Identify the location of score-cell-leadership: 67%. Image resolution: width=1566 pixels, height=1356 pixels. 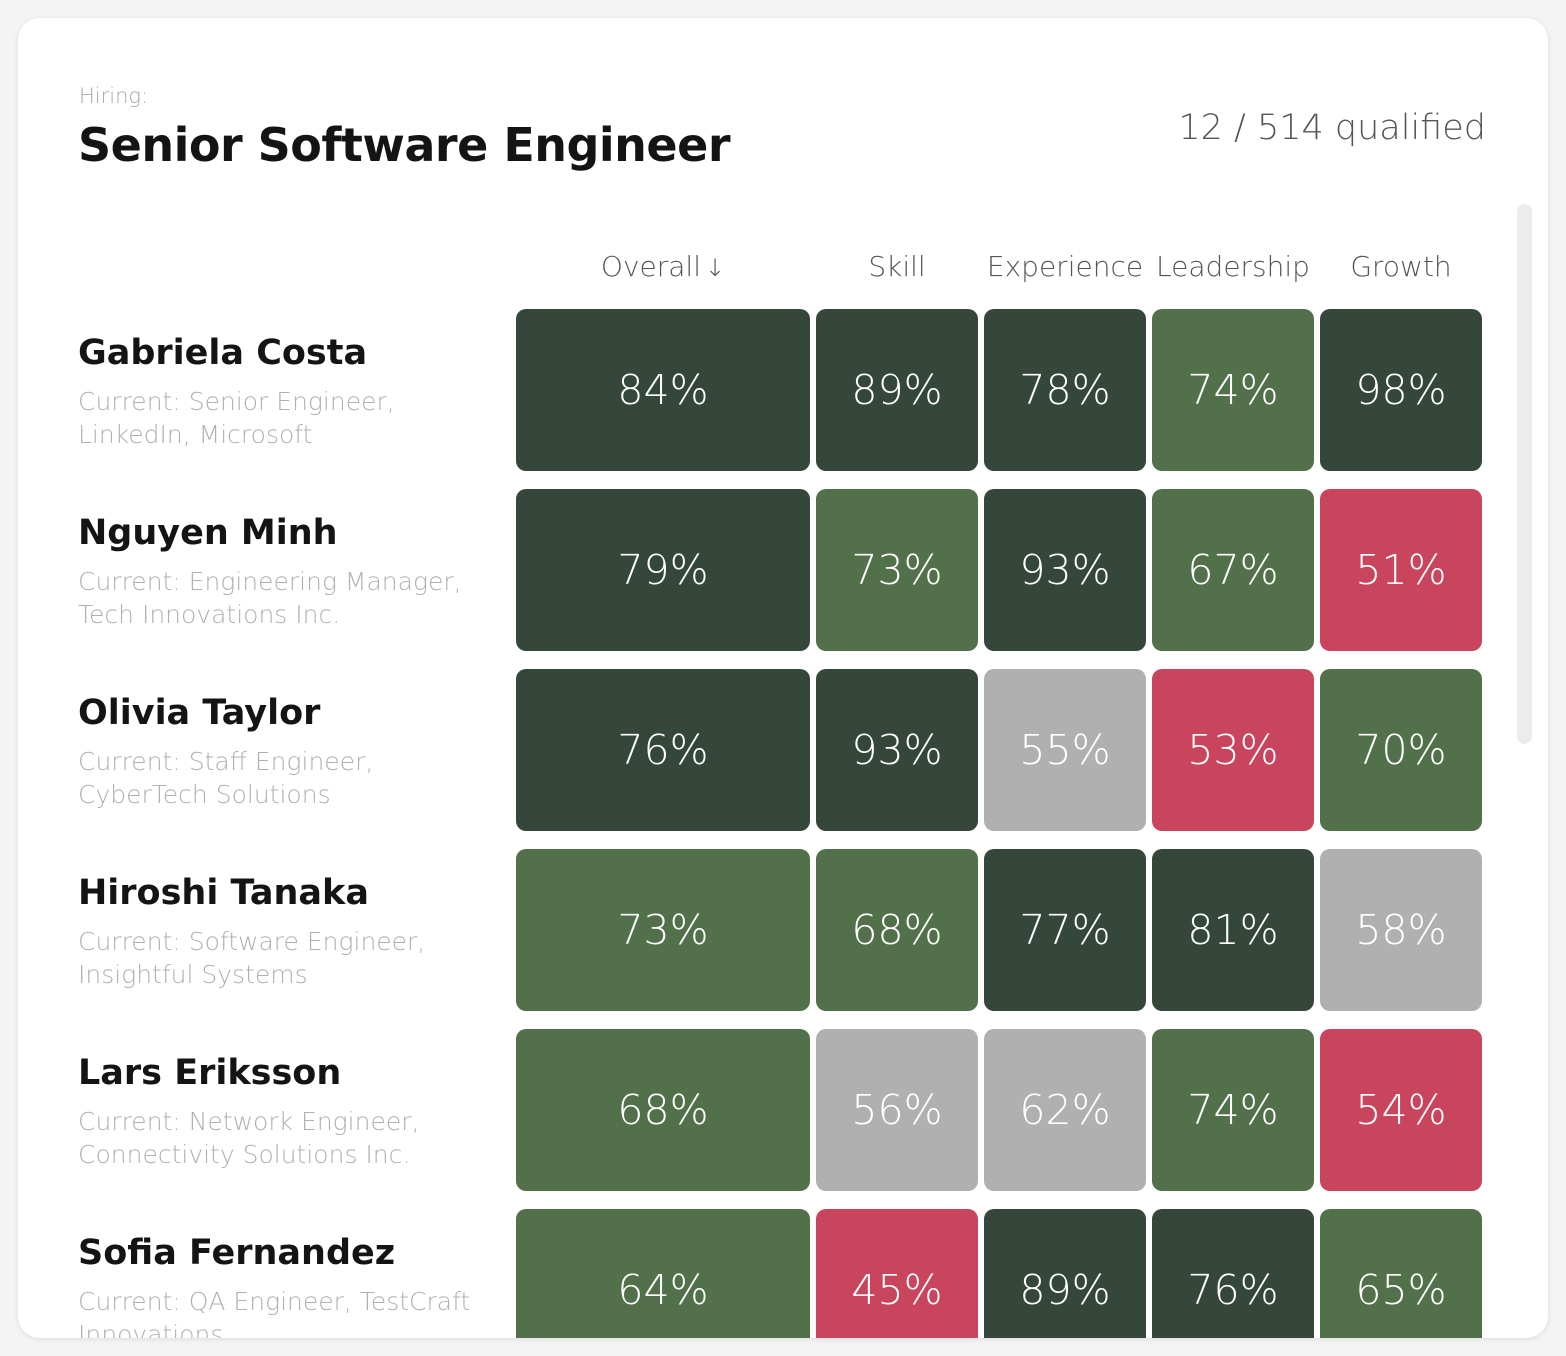
(1233, 570).